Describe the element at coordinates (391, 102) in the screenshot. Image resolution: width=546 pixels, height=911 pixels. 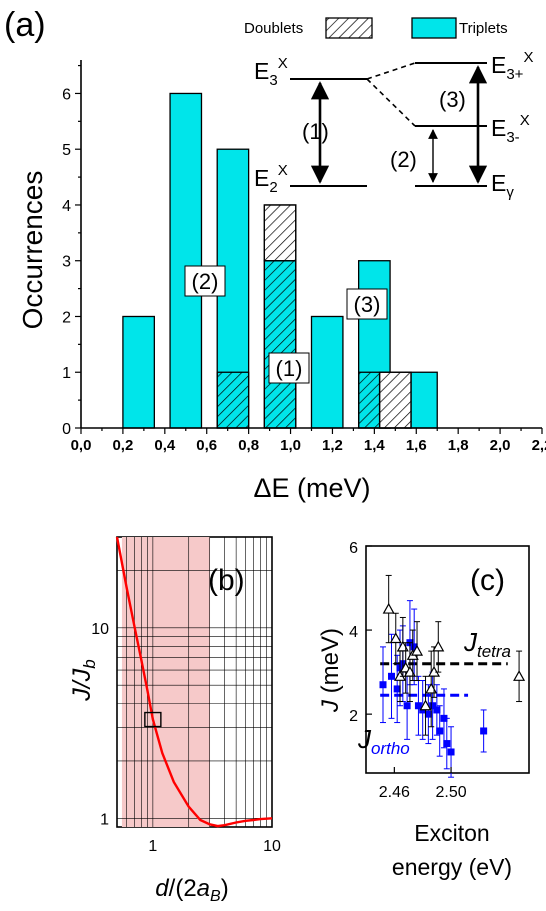
I see `splitting-dash-down` at that location.